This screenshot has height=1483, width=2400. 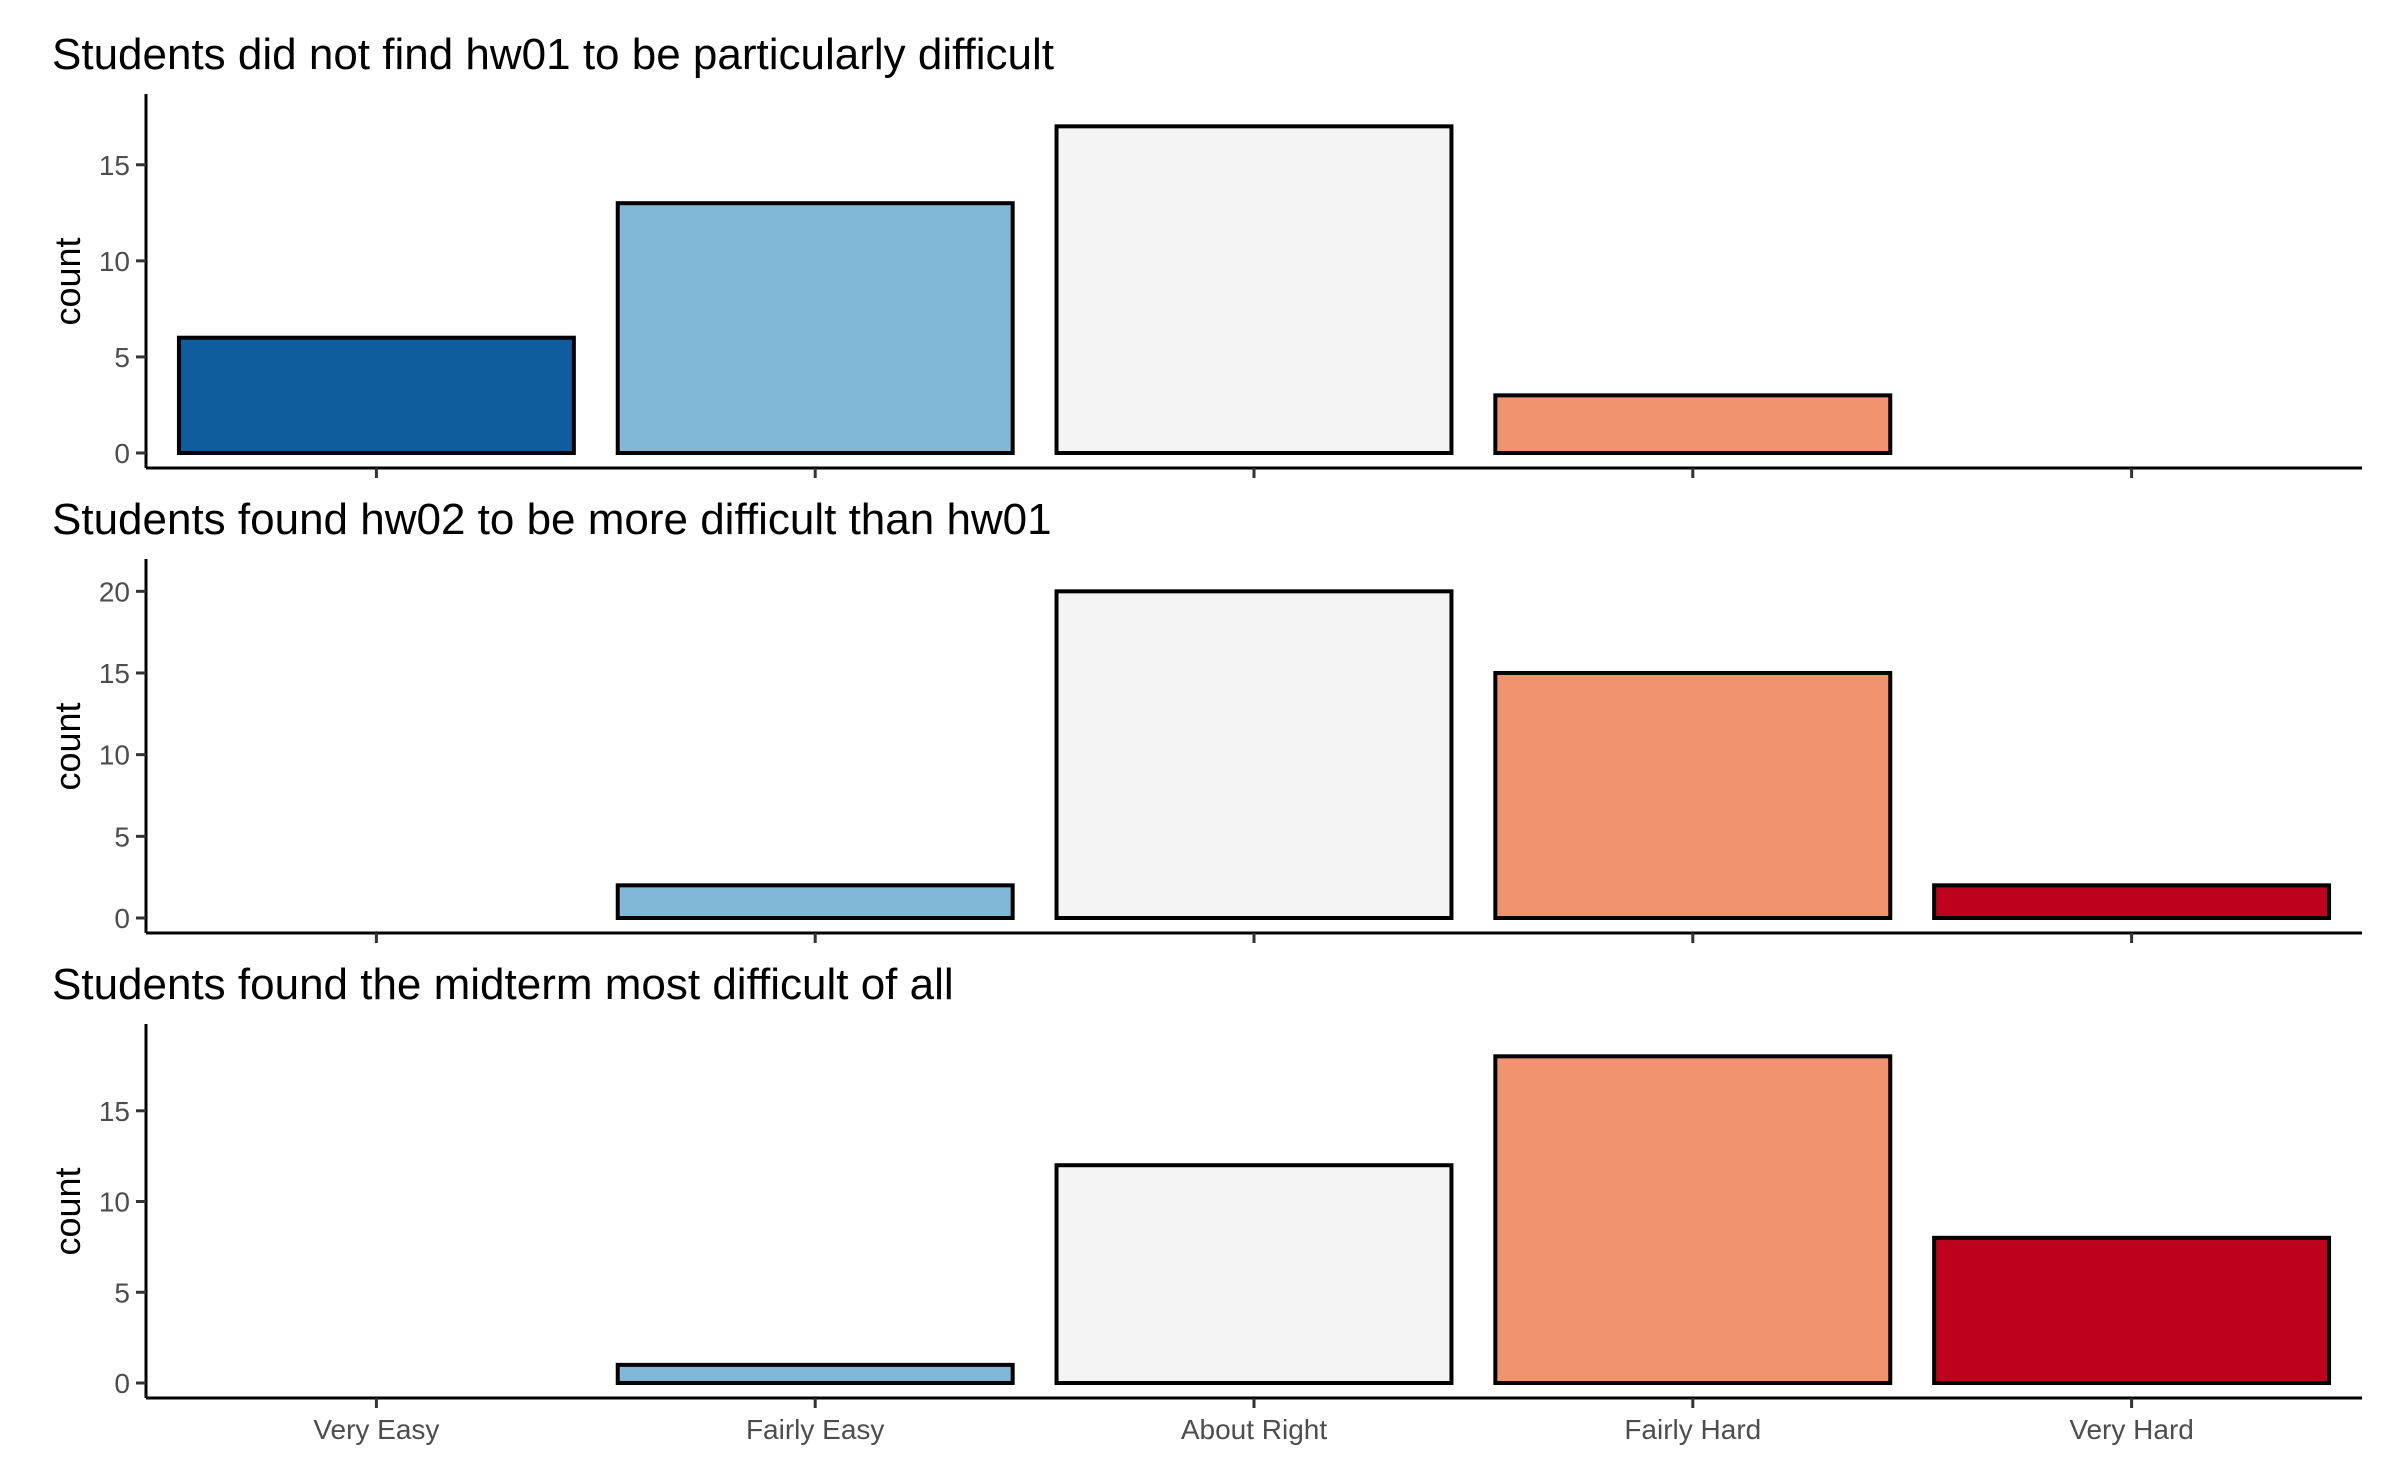 What do you see at coordinates (376, 395) in the screenshot?
I see `bar-very-easy` at bounding box center [376, 395].